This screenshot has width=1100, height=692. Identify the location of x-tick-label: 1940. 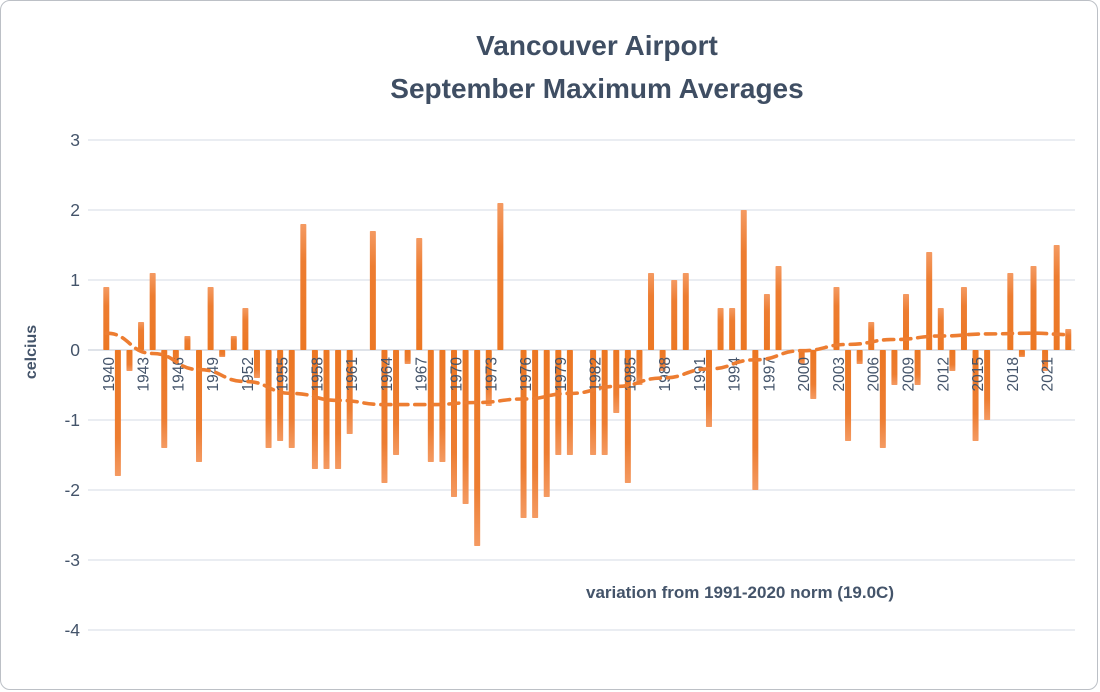
(109, 374).